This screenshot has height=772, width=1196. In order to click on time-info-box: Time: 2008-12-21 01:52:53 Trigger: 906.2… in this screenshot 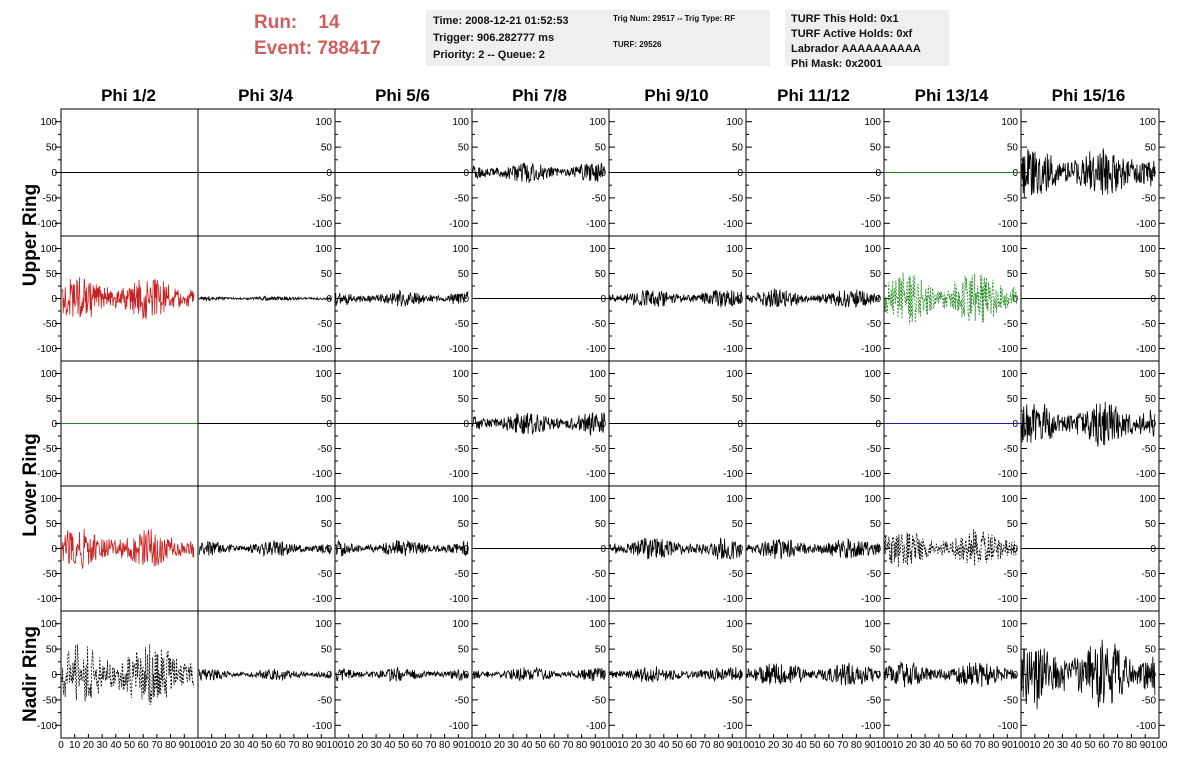, I will do `click(521, 38)`.